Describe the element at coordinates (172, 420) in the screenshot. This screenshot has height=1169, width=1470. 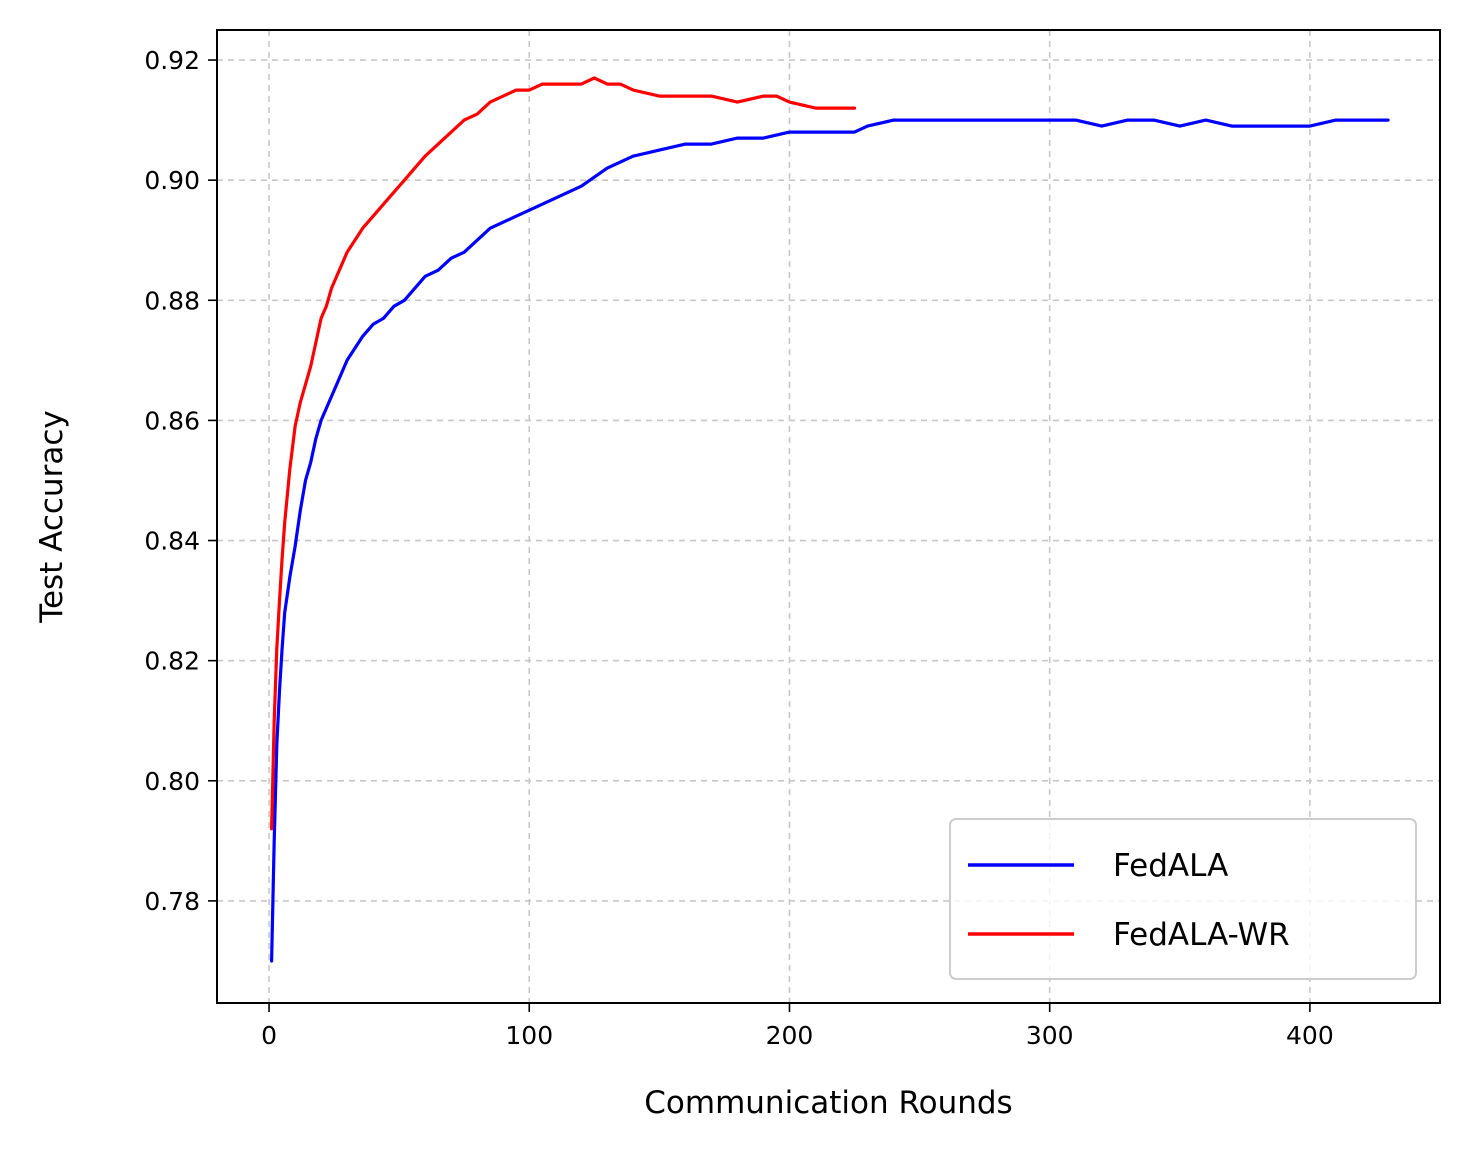
I see `y-tick-label: 0.86` at that location.